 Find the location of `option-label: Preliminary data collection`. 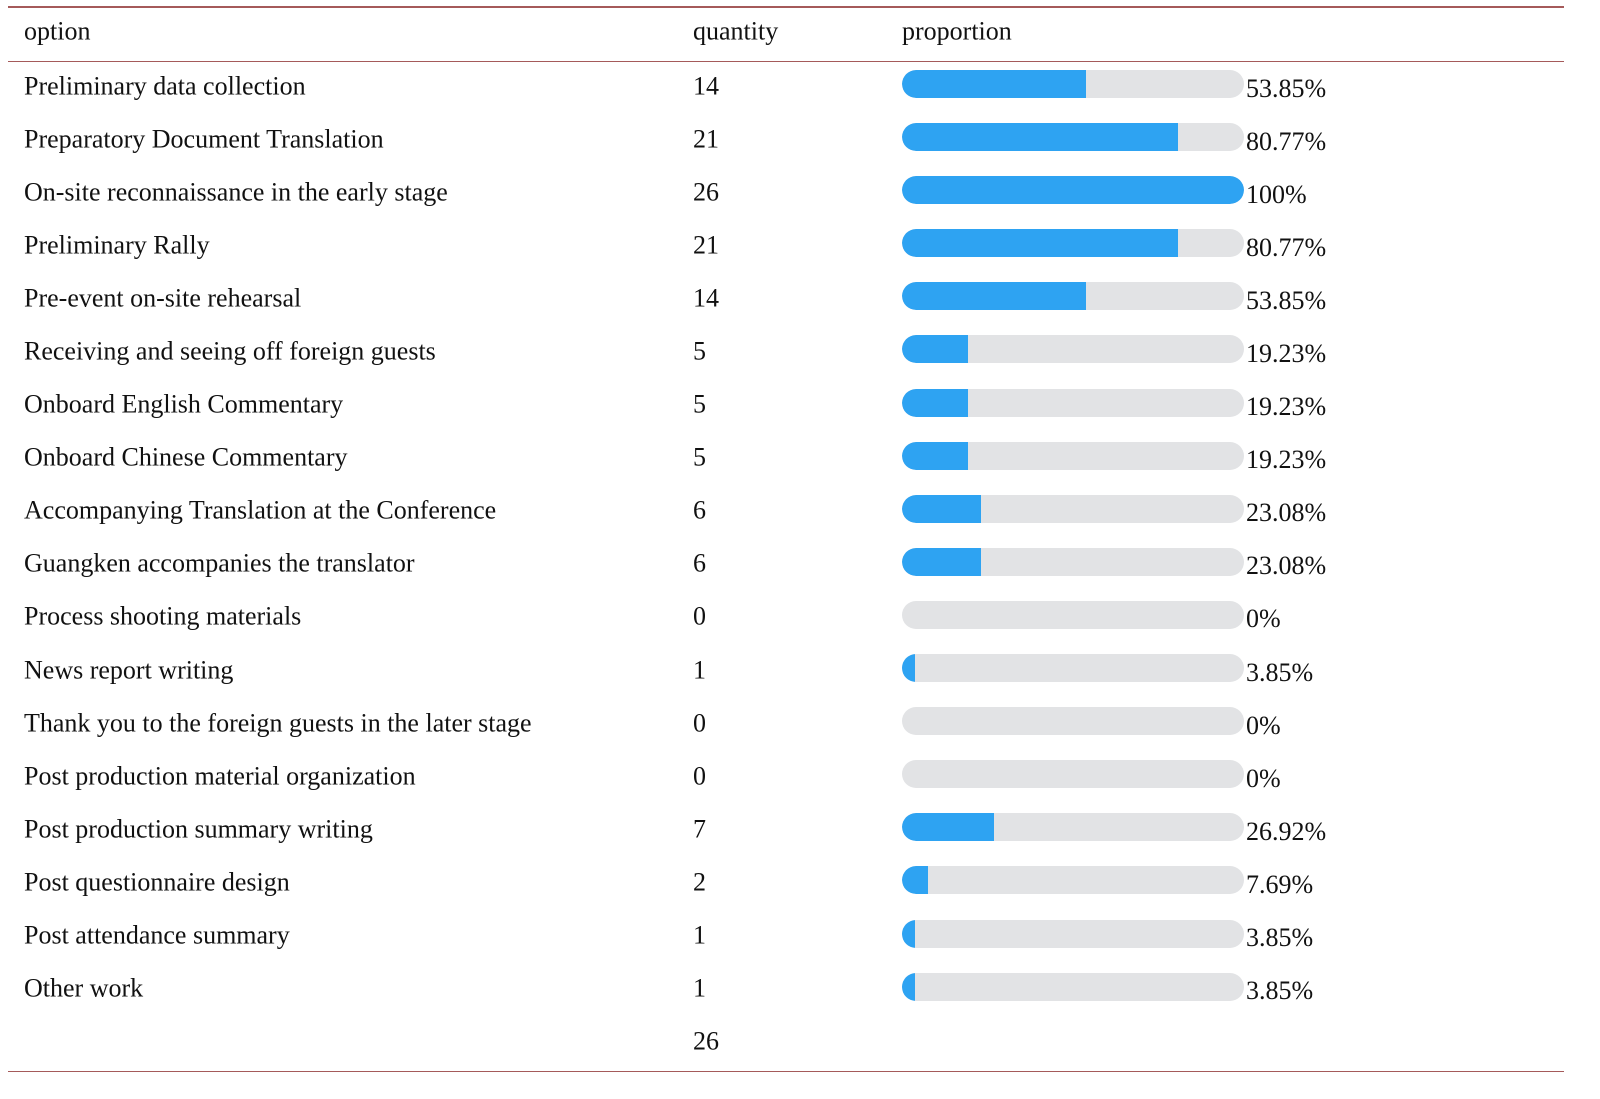

option-label: Preliminary data collection is located at coordinates (165, 86).